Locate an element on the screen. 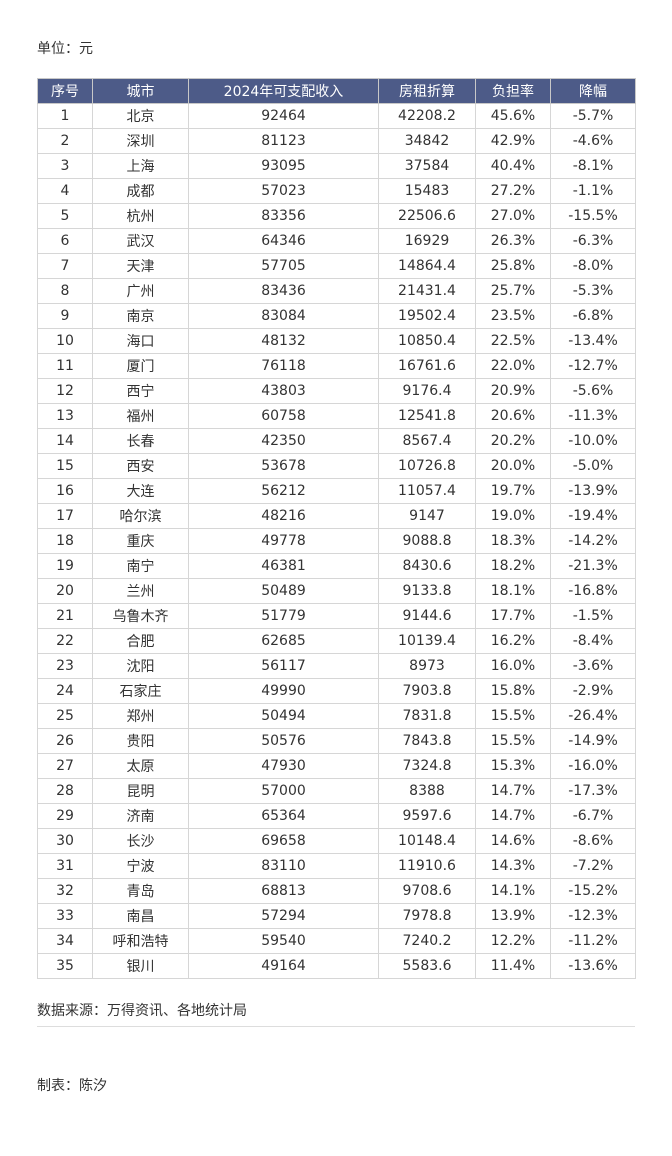 This screenshot has height=1156, width=672. table-cell: 10148.4 is located at coordinates (427, 841).